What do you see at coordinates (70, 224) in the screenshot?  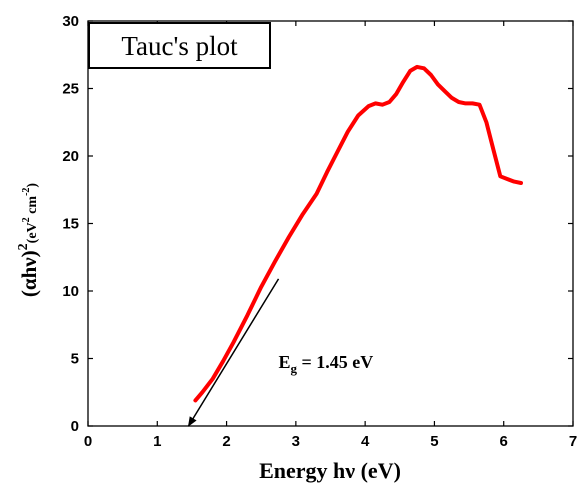 I see `y-tick-label: 15` at bounding box center [70, 224].